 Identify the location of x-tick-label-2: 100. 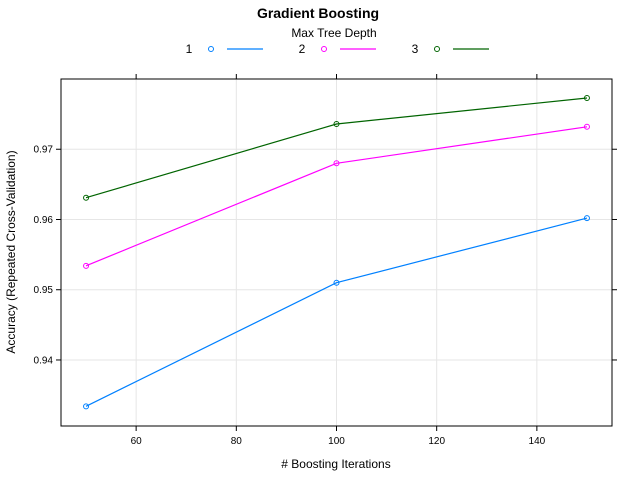
(336, 441).